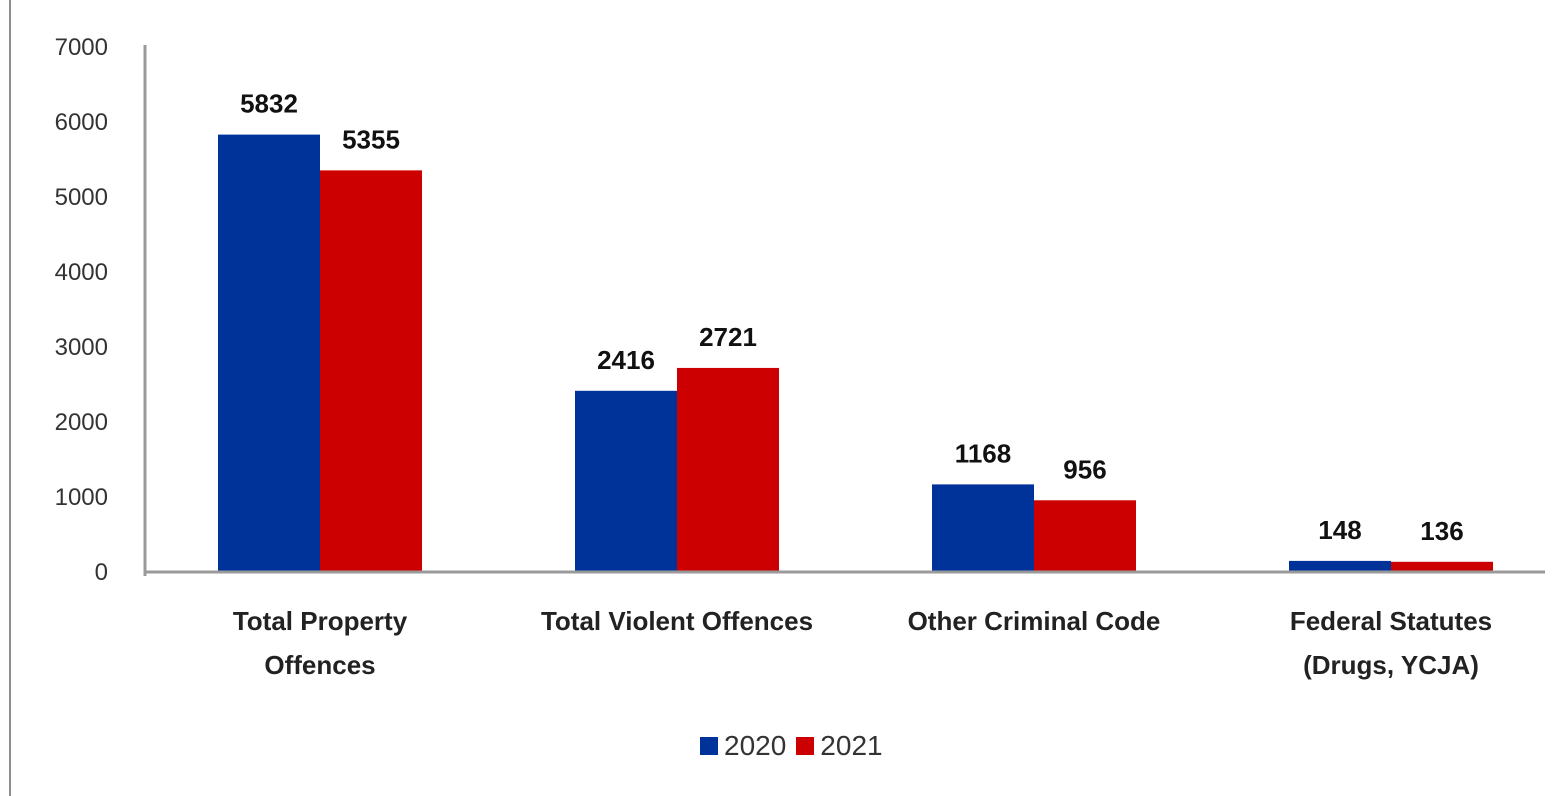 The height and width of the screenshot is (796, 1562). What do you see at coordinates (81, 197) in the screenshot?
I see `y-tick-label: 5000` at bounding box center [81, 197].